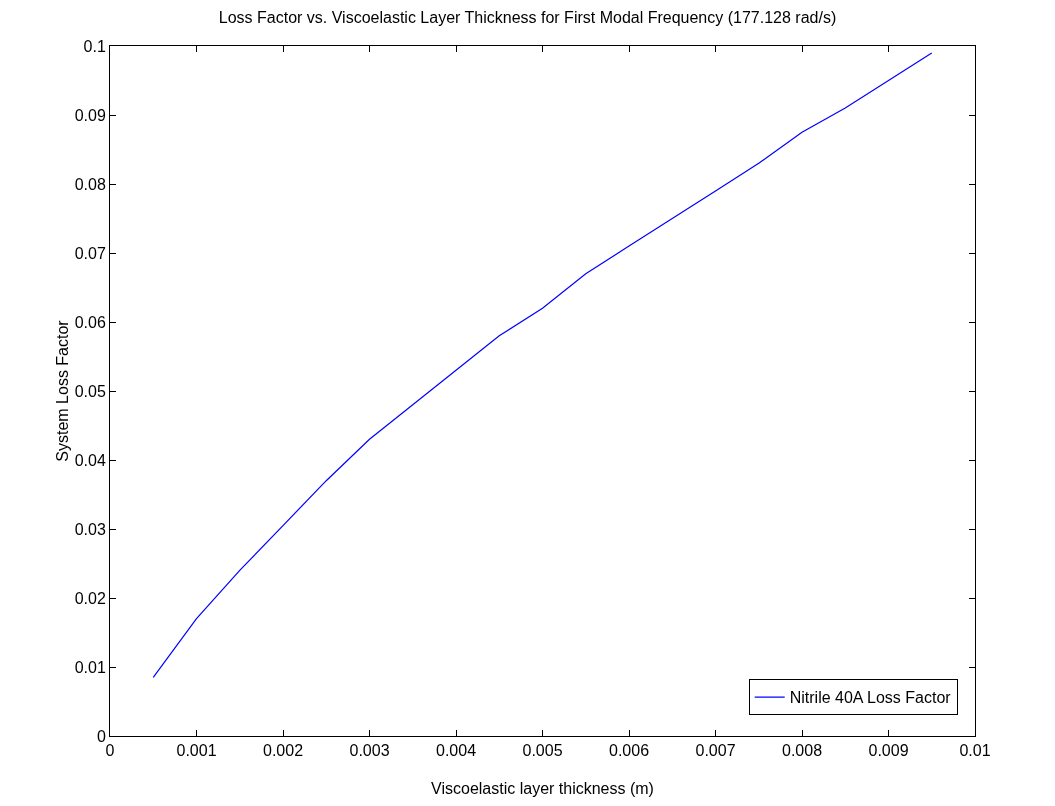 This screenshot has width=1055, height=806. I want to click on chart-title: Loss Factor vs. Viscoelastic Layer Thickness for First Modal Frequency (177.128 rad/s), so click(527, 18).